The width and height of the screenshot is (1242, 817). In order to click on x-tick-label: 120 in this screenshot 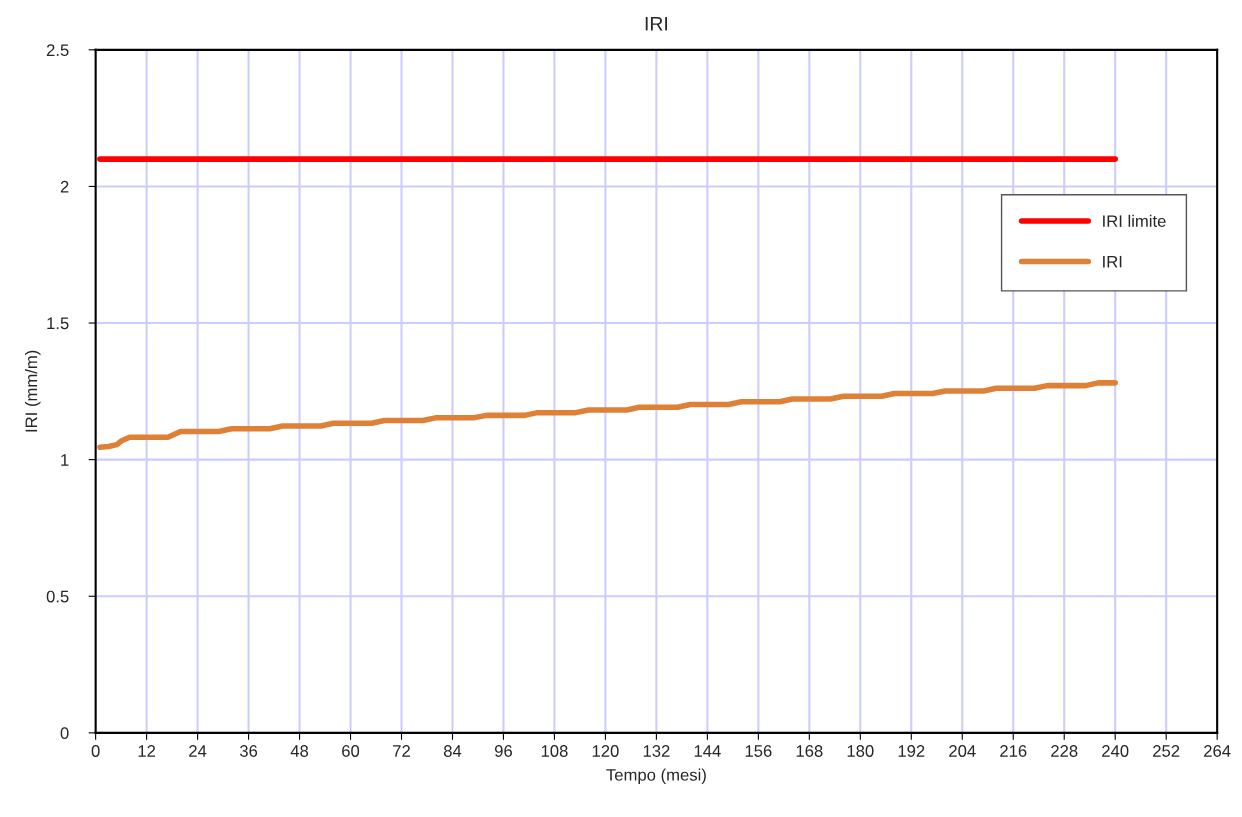, I will do `click(605, 751)`.